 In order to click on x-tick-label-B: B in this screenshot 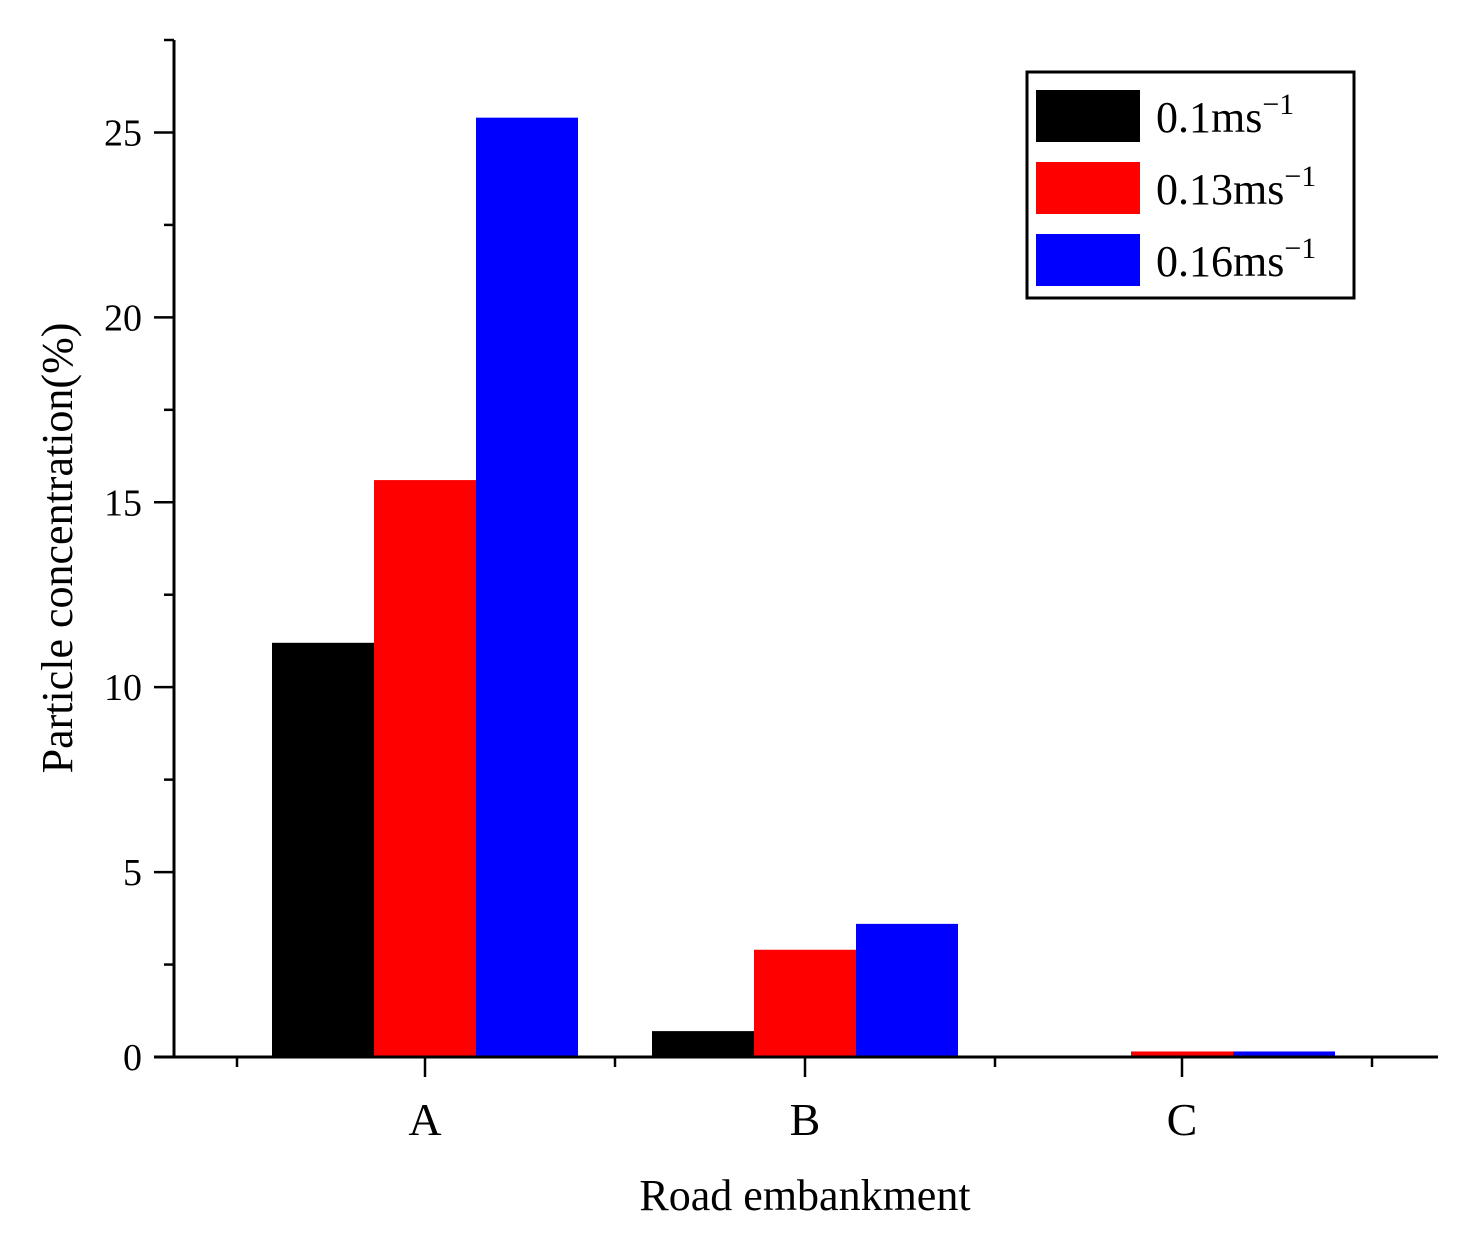, I will do `click(805, 1119)`.